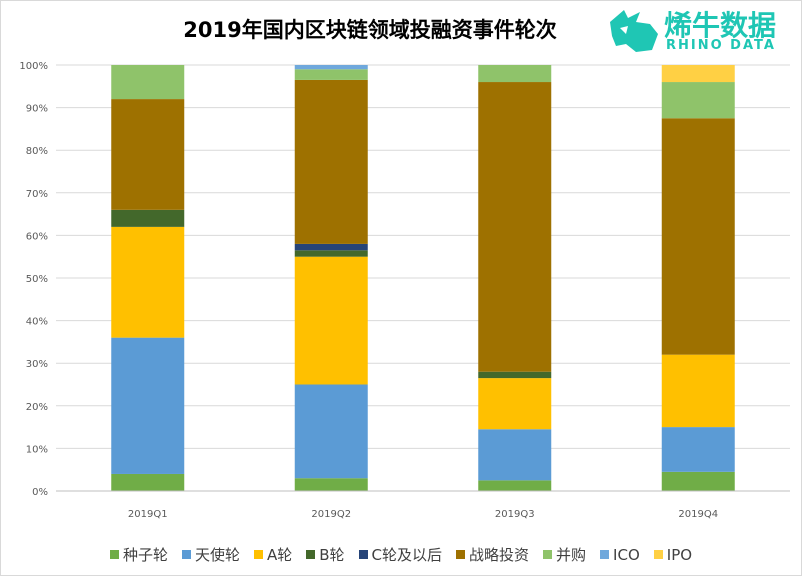 This screenshot has height=576, width=802. Describe the element at coordinates (37, 194) in the screenshot. I see `y-tick-label: 70%` at that location.